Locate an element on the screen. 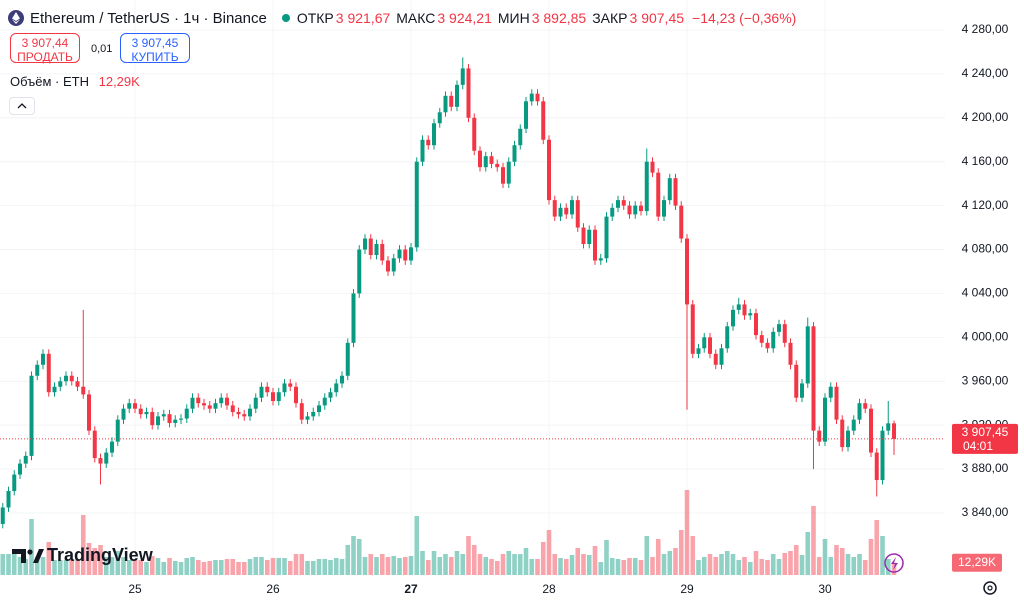  lightning-button is located at coordinates (894, 563).